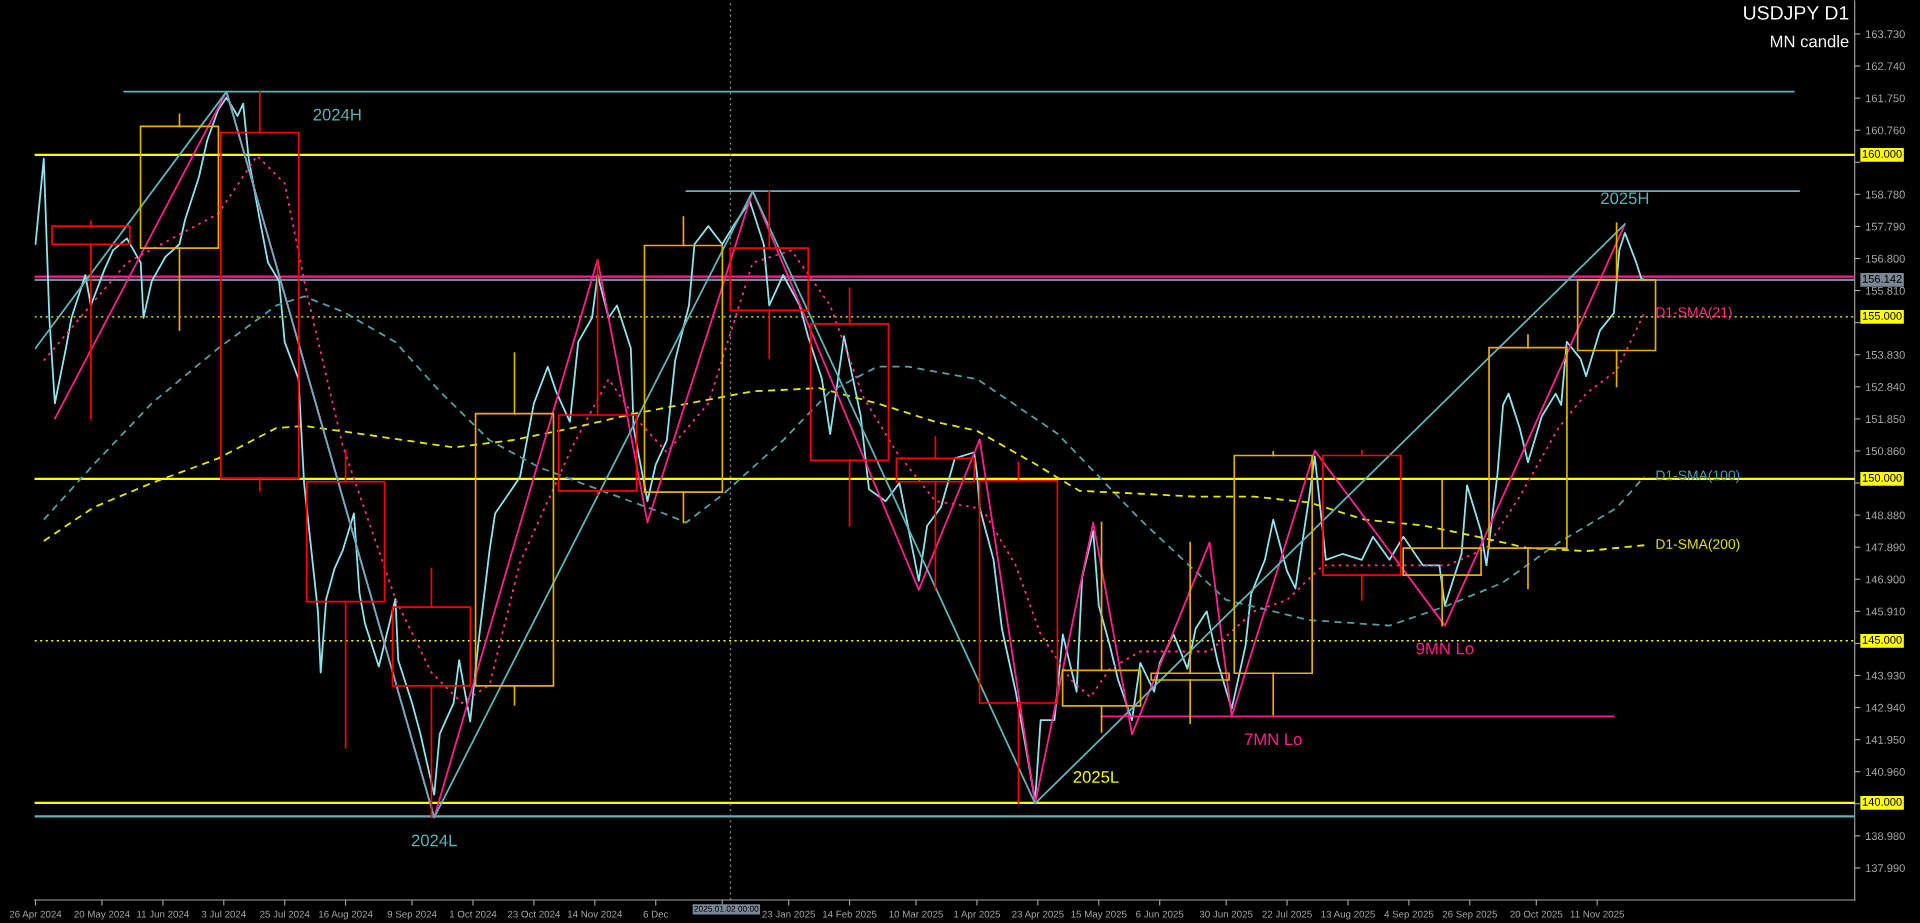 The width and height of the screenshot is (1920, 923). Describe the element at coordinates (412, 915) in the screenshot. I see `x-tick-label: 9 Sep 2024` at that location.